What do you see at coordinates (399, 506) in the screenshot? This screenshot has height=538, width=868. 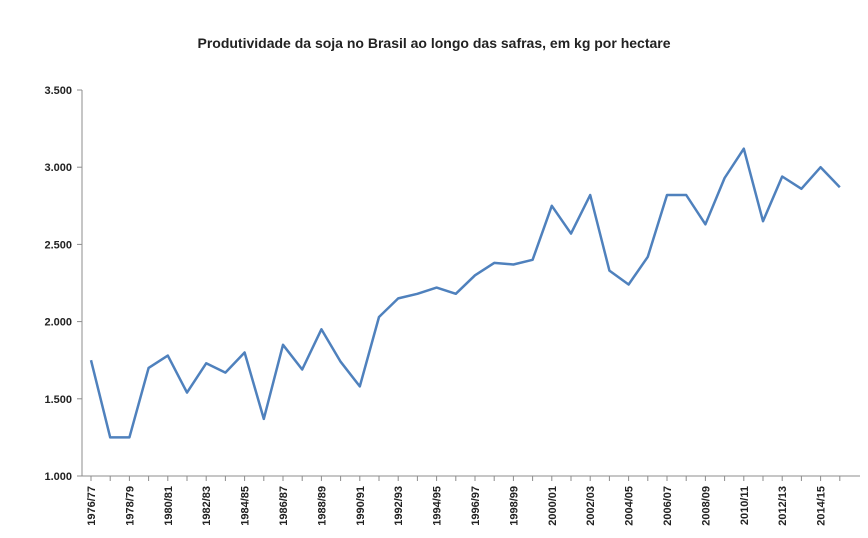 I see `x-tick-label: 1992/93` at bounding box center [399, 506].